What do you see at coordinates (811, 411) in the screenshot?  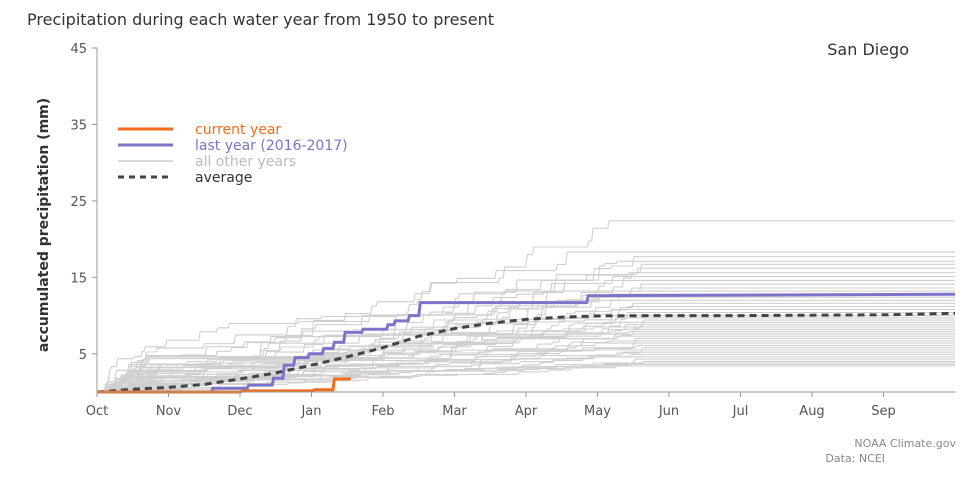 I see `x-tick-label: Aug` at bounding box center [811, 411].